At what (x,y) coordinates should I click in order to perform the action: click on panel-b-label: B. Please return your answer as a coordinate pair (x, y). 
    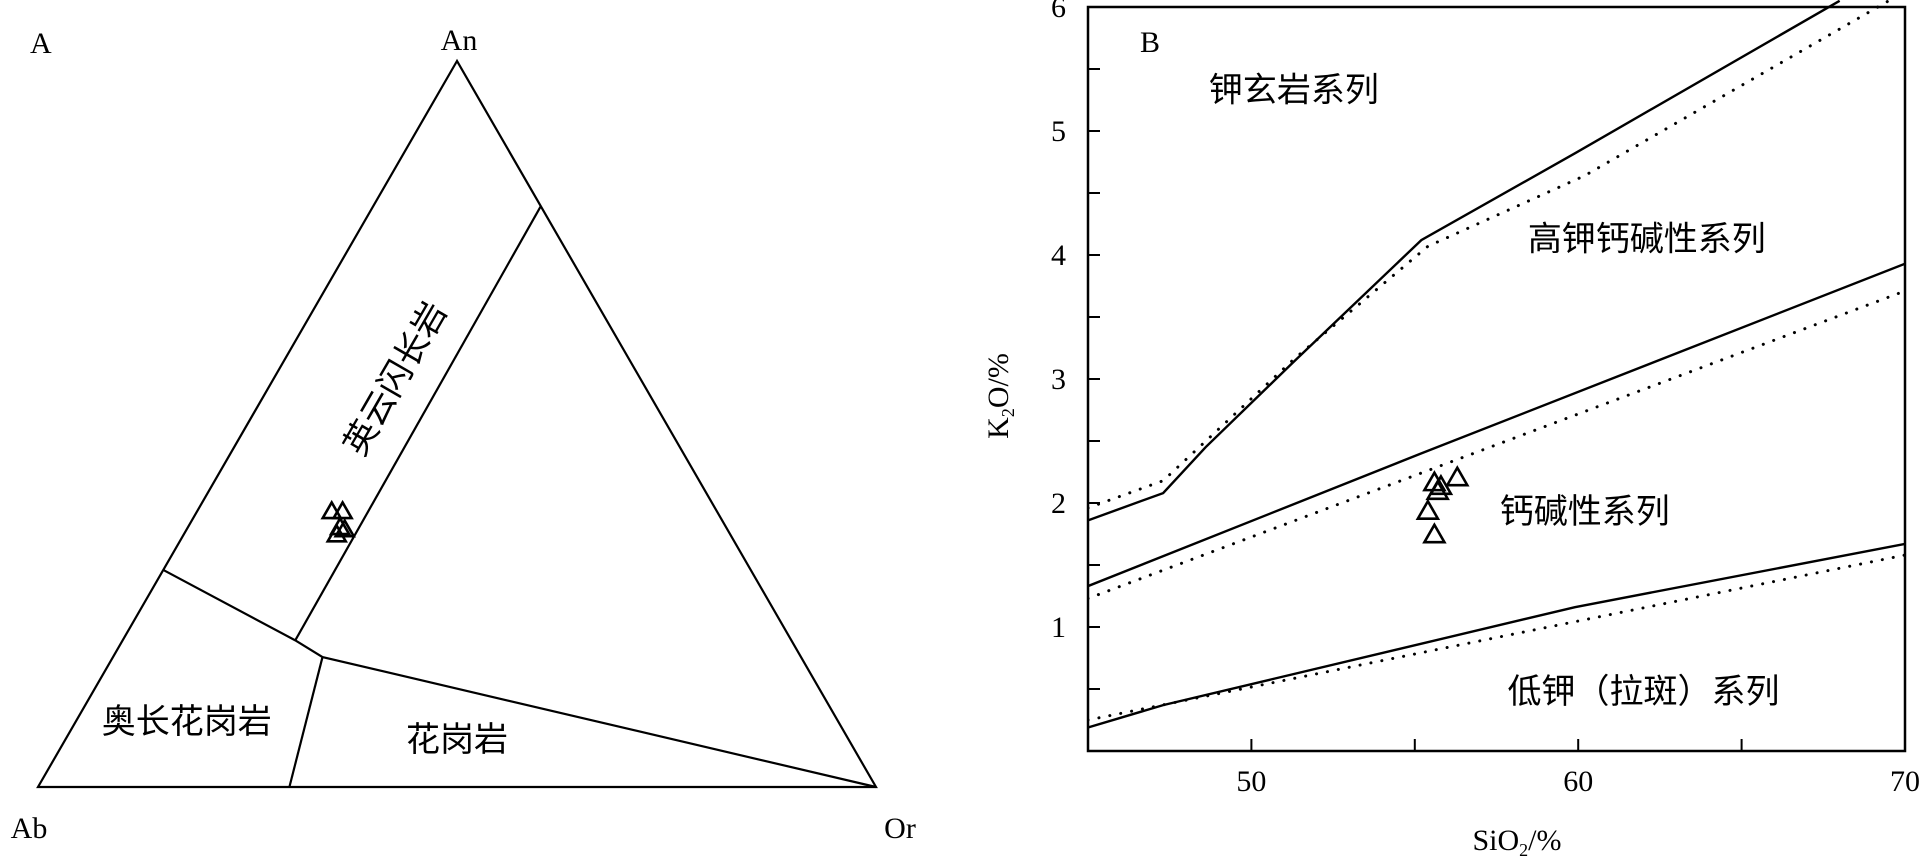
    Looking at the image, I should click on (1150, 42).